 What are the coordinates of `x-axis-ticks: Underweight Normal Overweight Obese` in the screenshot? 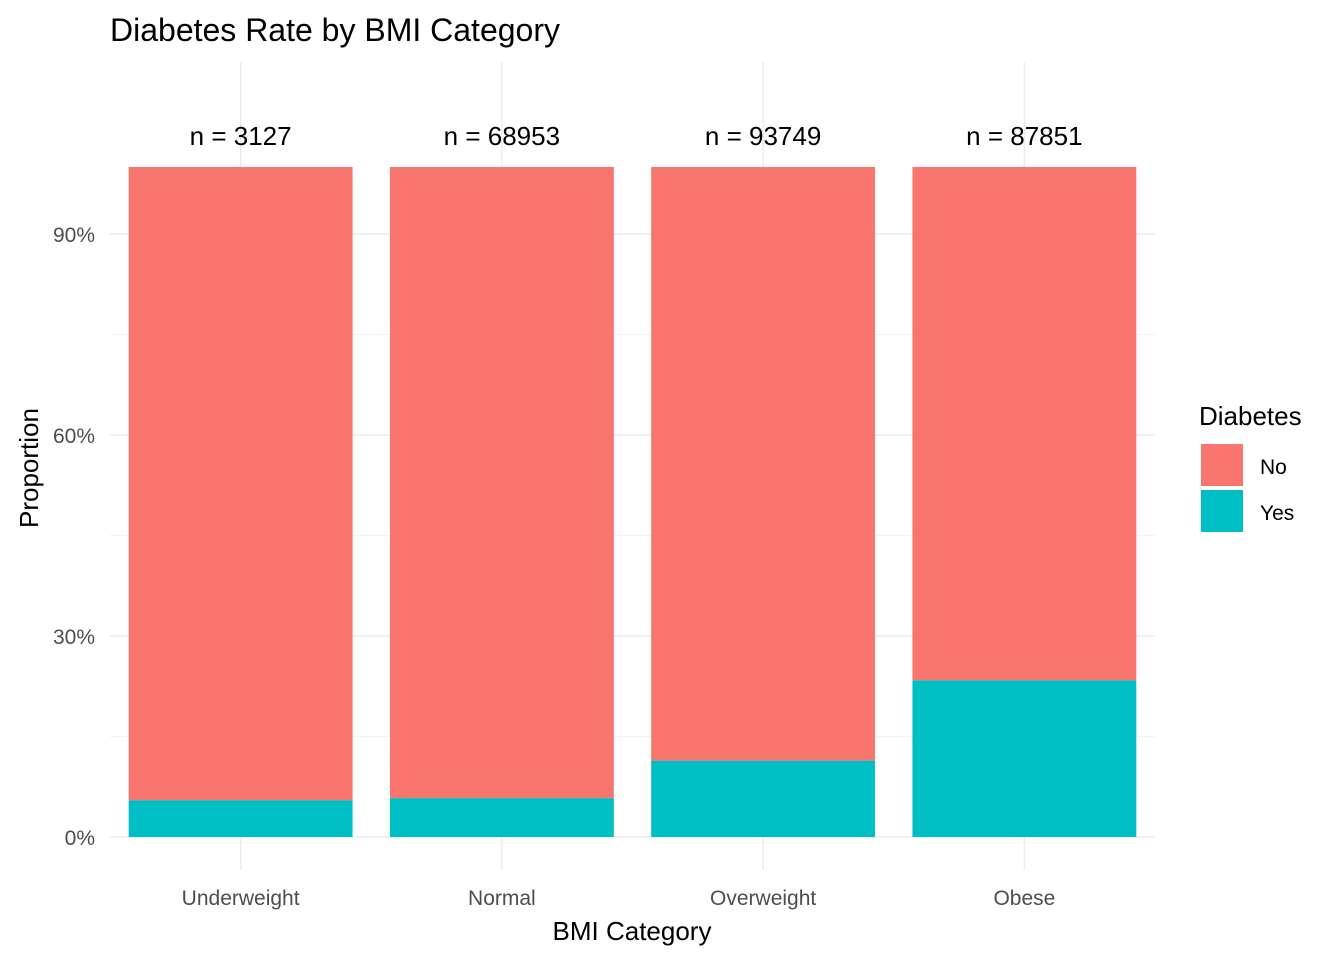 It's located at (619, 898).